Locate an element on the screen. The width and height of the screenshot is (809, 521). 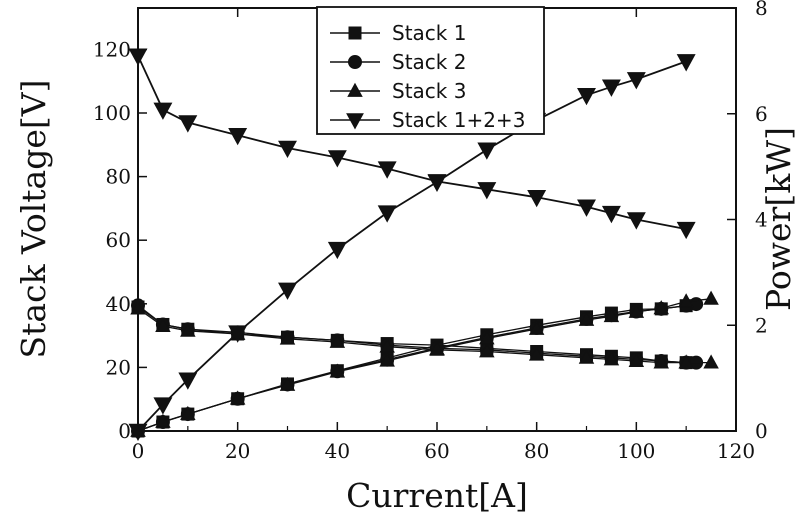
x-tick-label: 20 is located at coordinates (237, 451).